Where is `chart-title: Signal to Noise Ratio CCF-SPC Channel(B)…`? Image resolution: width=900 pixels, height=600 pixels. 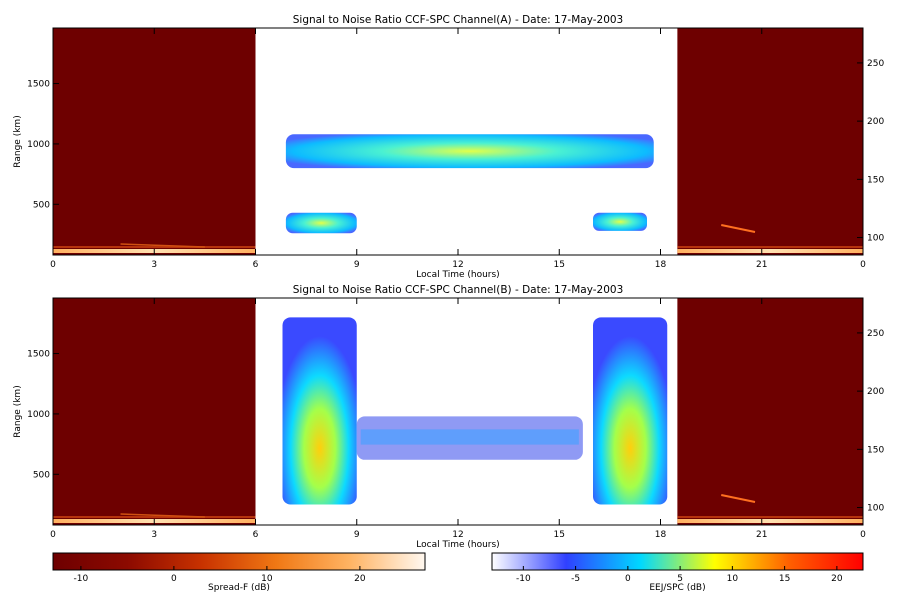 chart-title: Signal to Noise Ratio CCF-SPC Channel(B)… is located at coordinates (458, 290).